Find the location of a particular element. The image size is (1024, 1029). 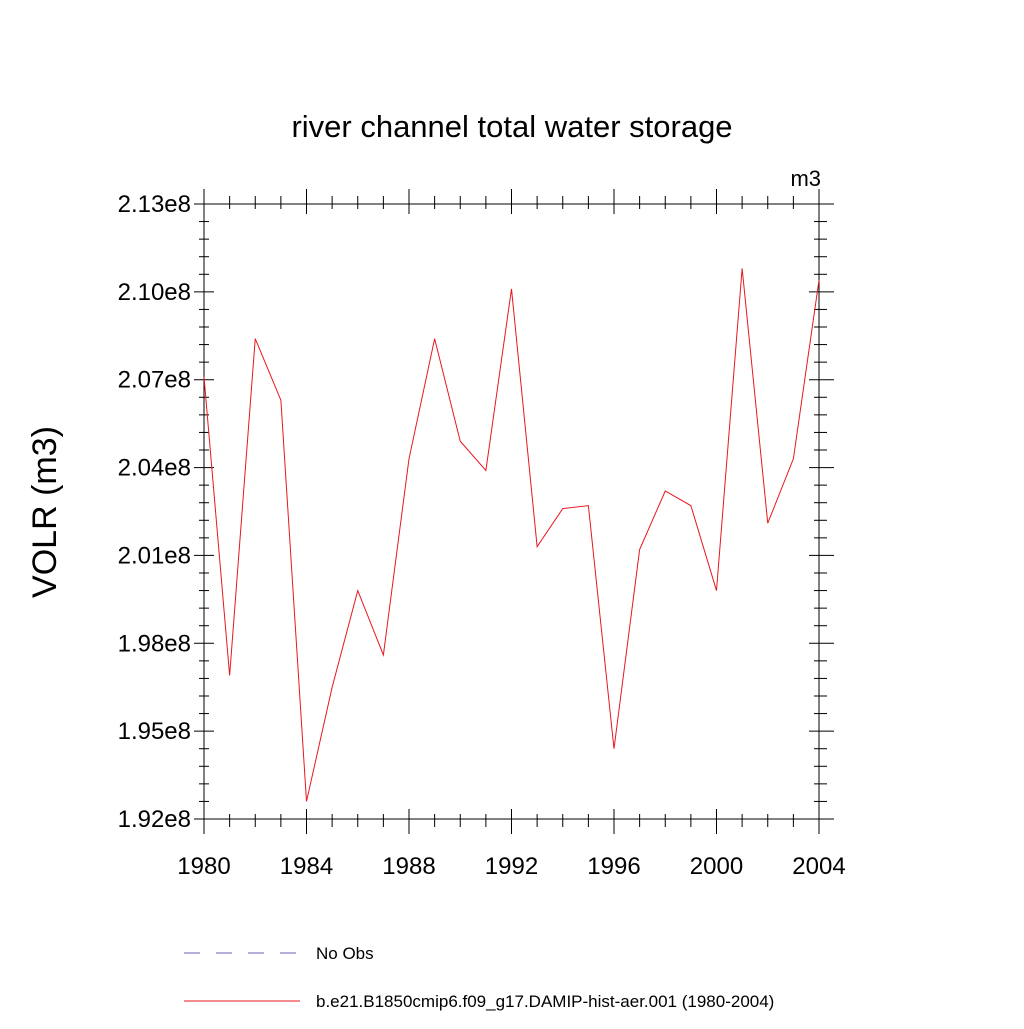

x-tick-label: 1980 is located at coordinates (203, 866).